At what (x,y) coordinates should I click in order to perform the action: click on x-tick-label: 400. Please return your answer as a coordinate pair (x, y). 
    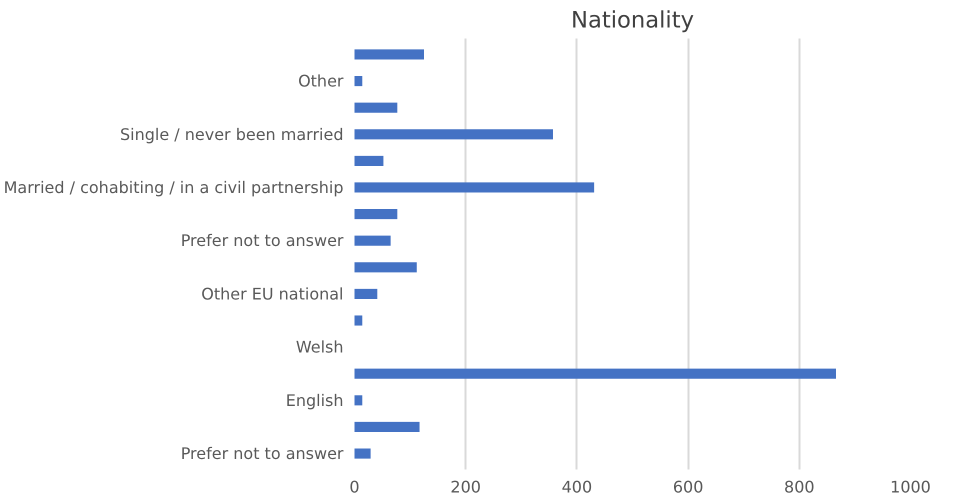
    Looking at the image, I should click on (577, 487).